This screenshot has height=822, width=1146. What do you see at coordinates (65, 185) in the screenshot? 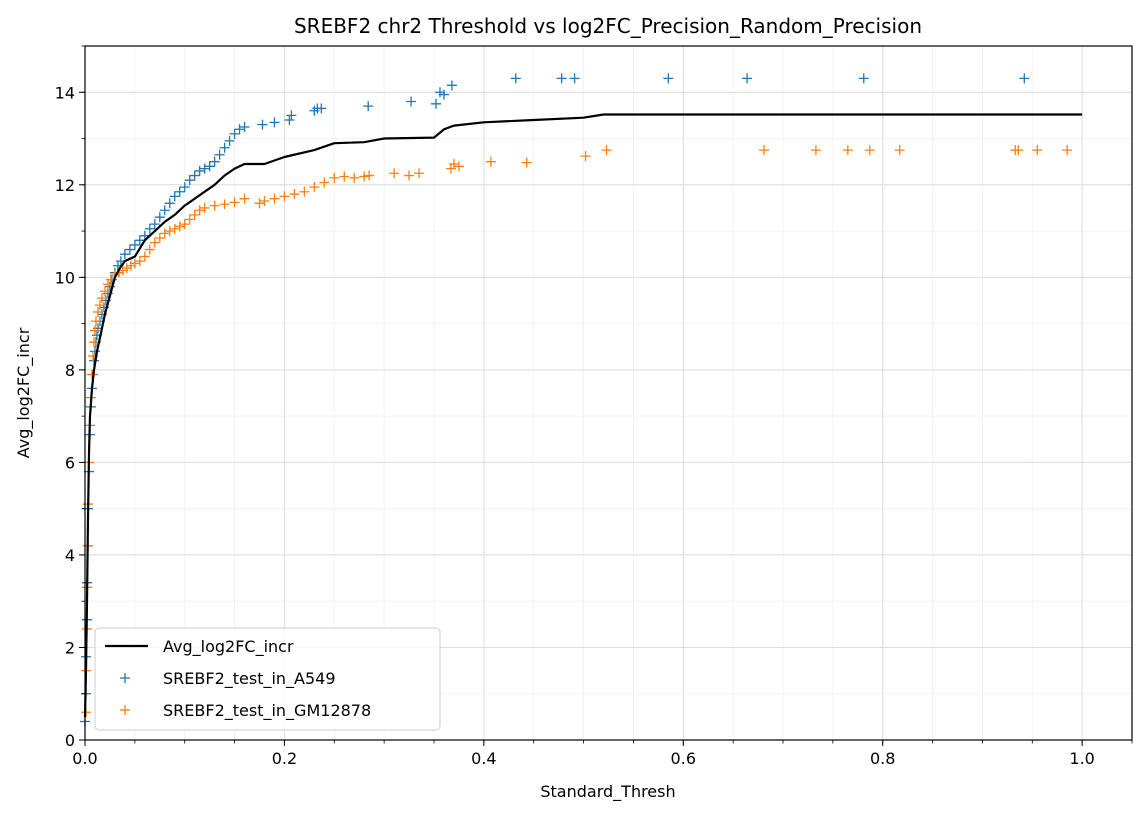
I see `y-tick-label: 12` at bounding box center [65, 185].